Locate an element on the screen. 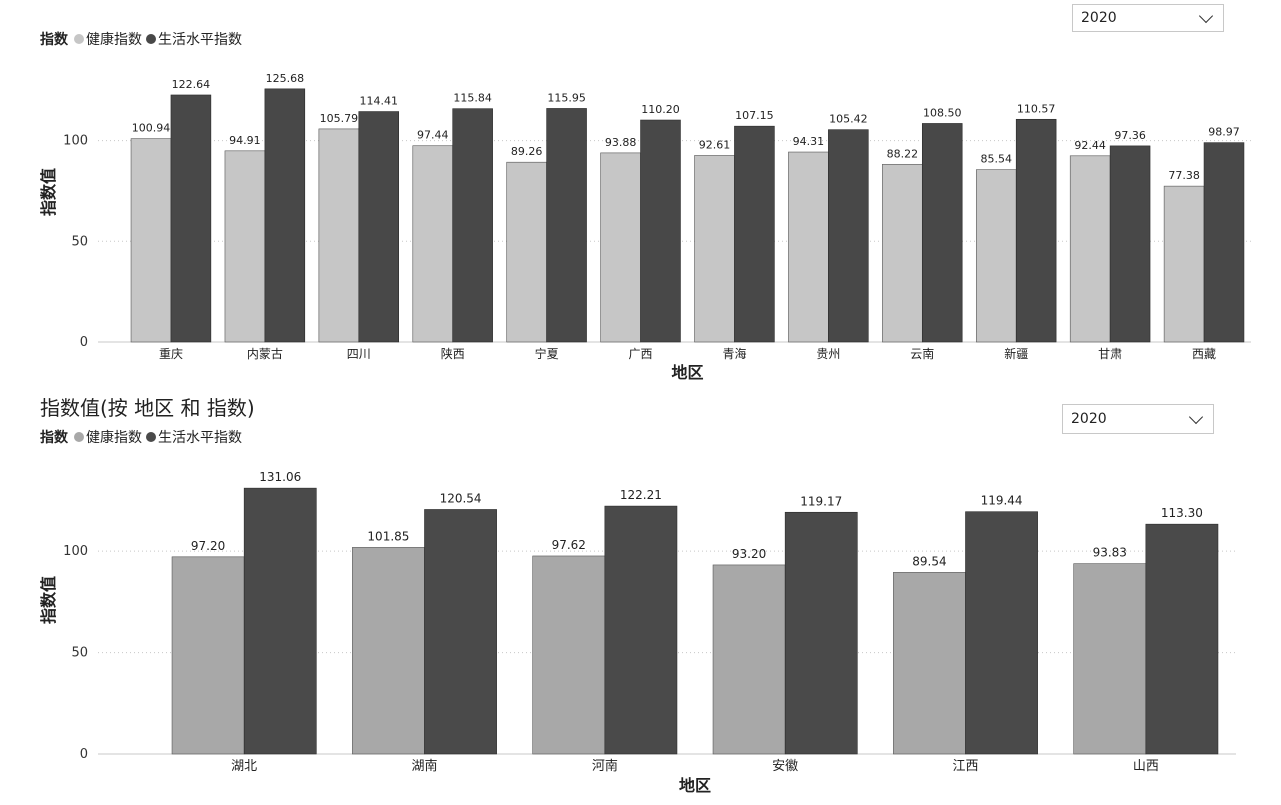 The height and width of the screenshot is (805, 1281). data-label: 77.38 is located at coordinates (1184, 175).